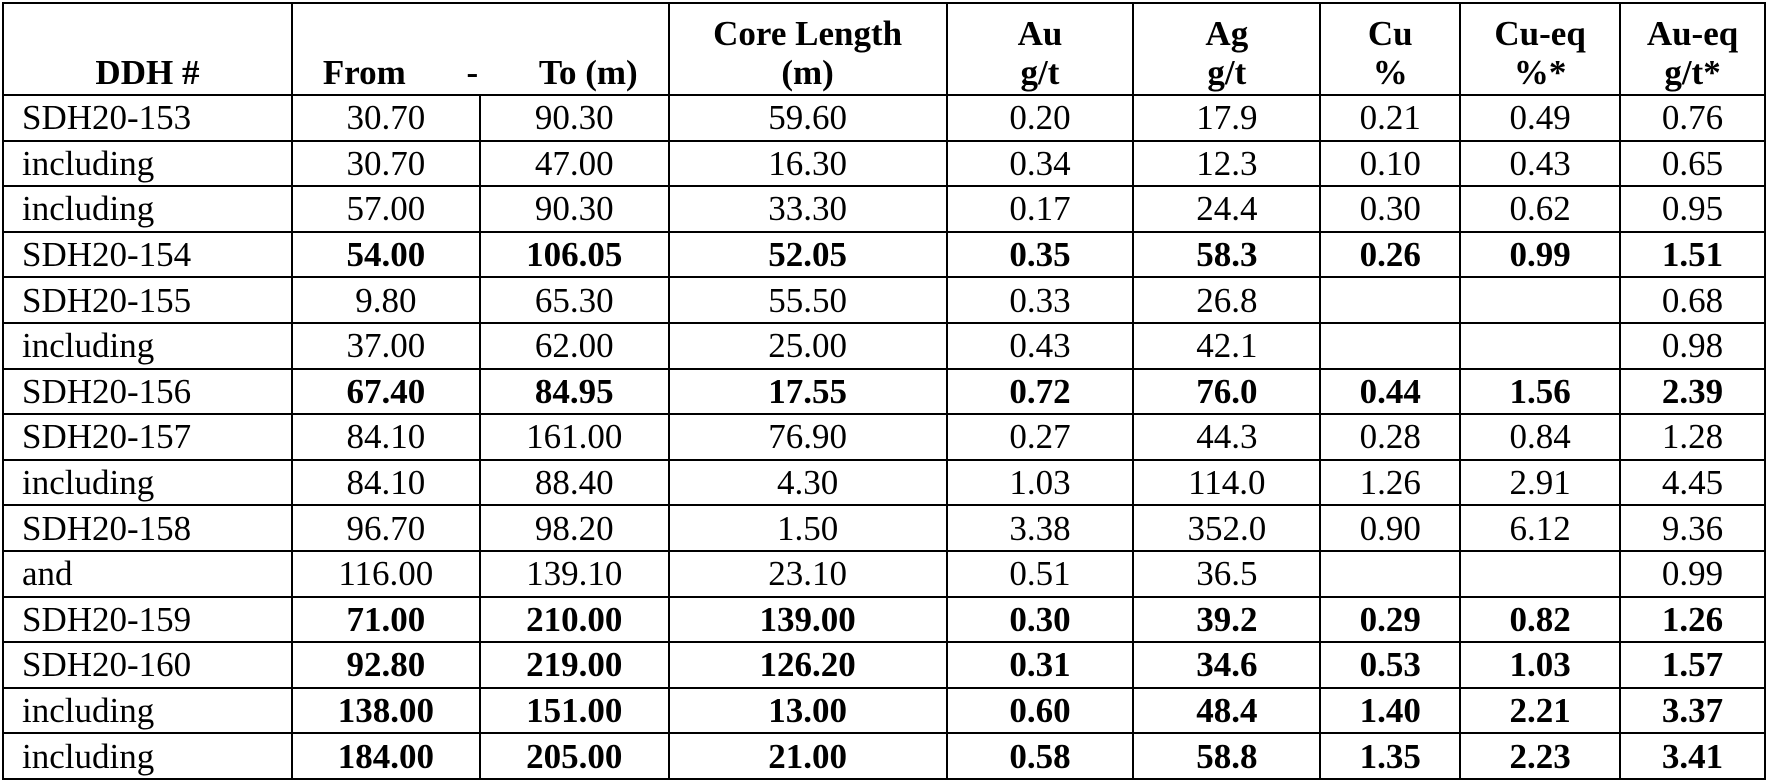  I want to click on cell-cu: 0.30, so click(1390, 209).